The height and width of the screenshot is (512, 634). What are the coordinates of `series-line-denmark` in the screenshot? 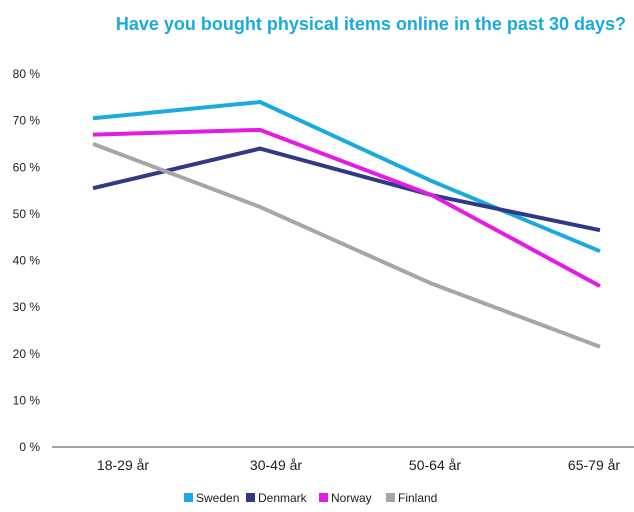 It's located at (346, 189).